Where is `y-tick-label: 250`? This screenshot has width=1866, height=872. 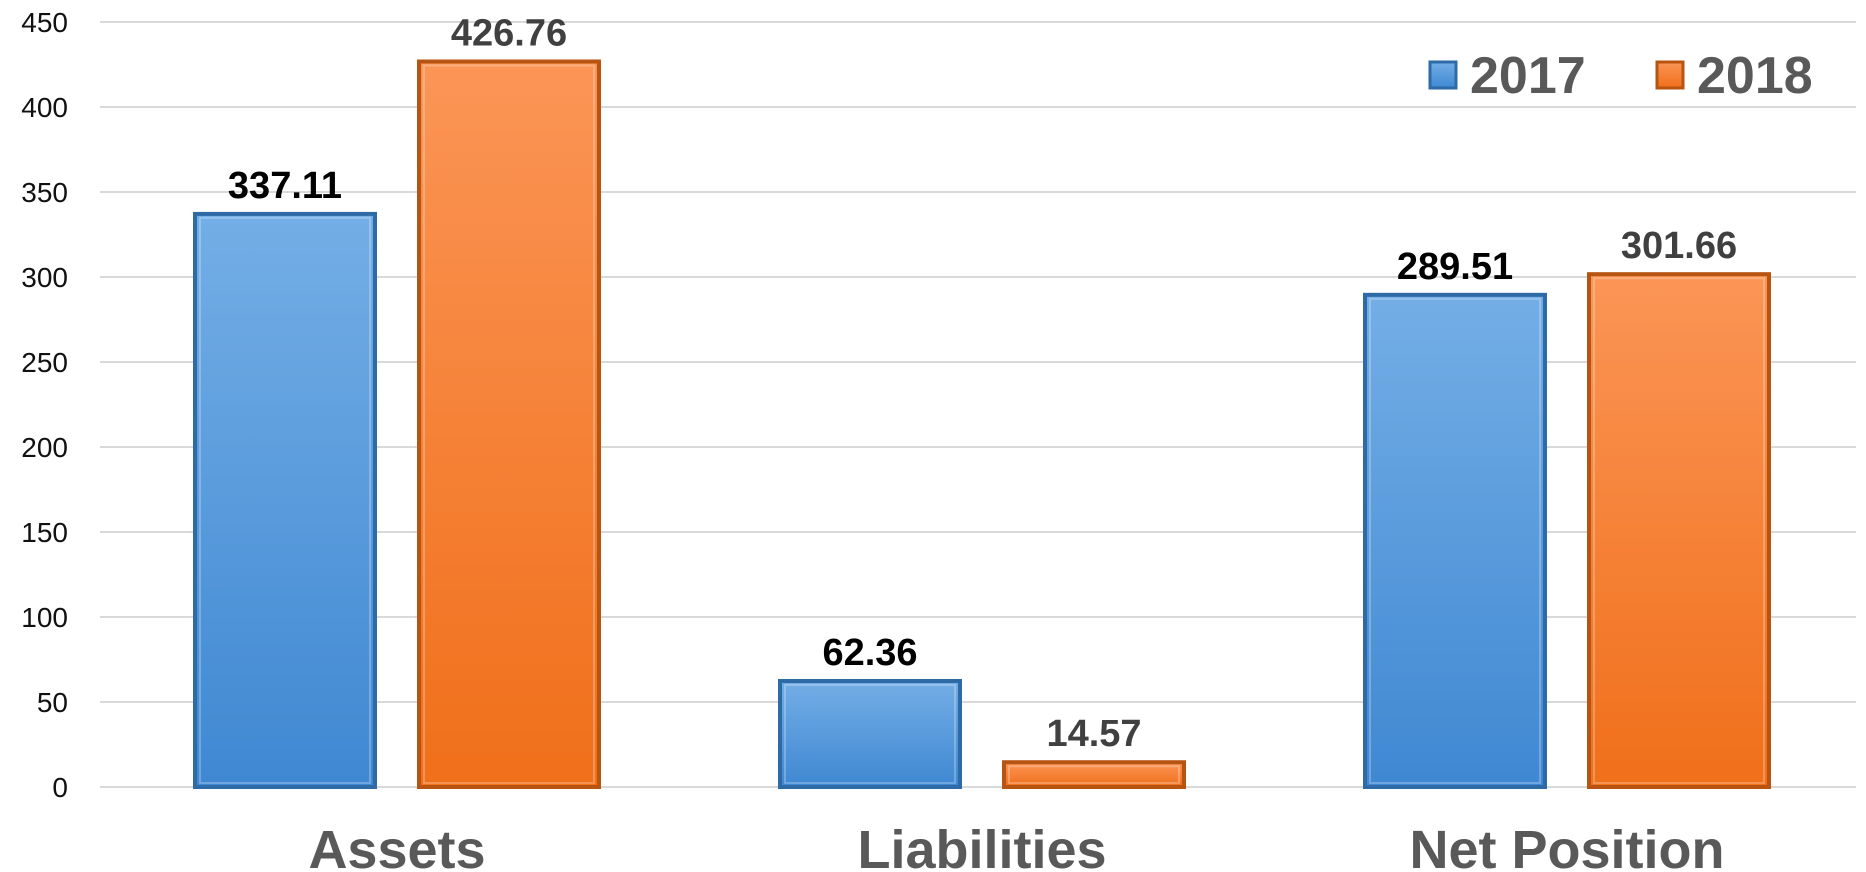 y-tick-label: 250 is located at coordinates (44, 362).